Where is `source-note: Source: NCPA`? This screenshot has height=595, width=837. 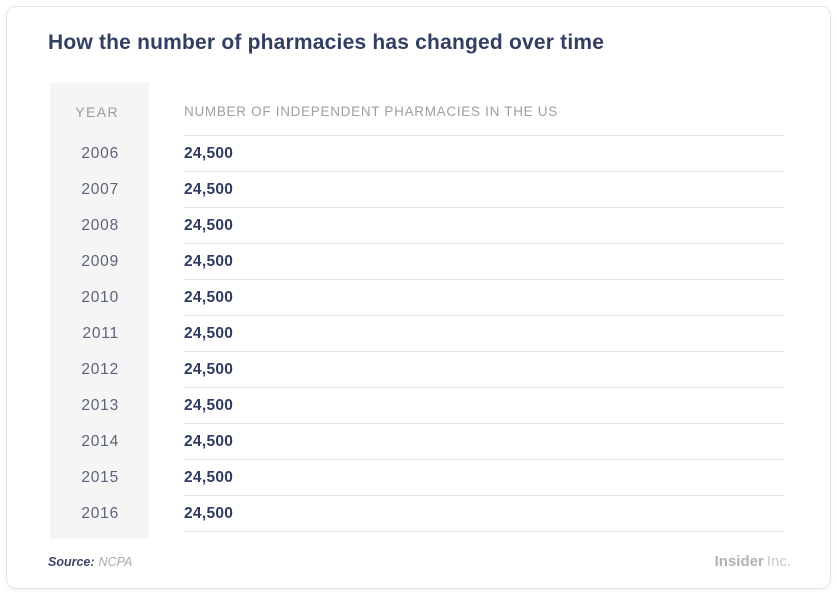
source-note: Source: NCPA is located at coordinates (90, 562).